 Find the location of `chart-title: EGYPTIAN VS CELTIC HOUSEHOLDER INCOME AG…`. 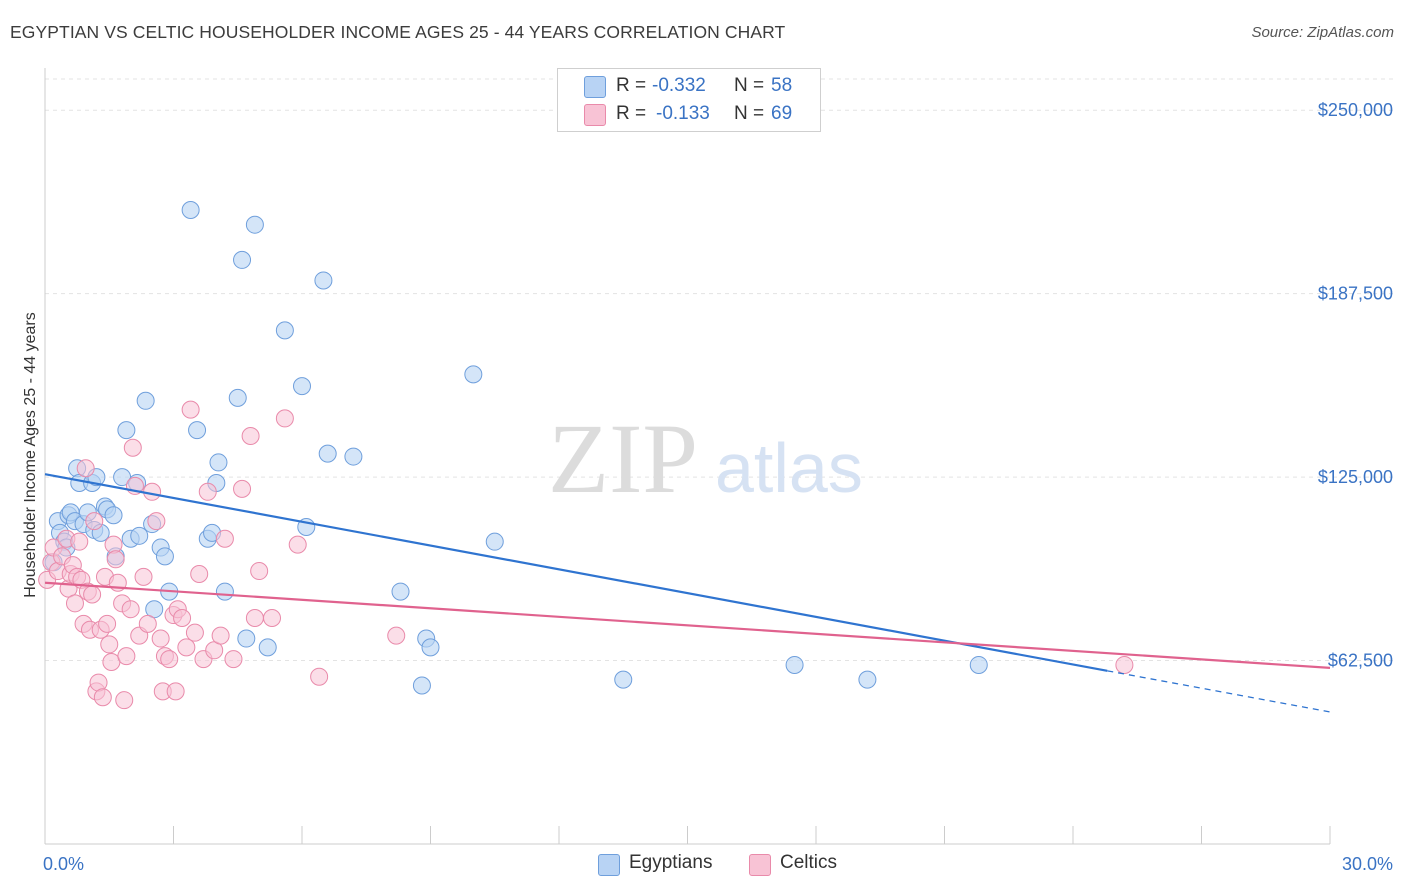

chart-title: EGYPTIAN VS CELTIC HOUSEHOLDER INCOME AG… is located at coordinates (398, 32).